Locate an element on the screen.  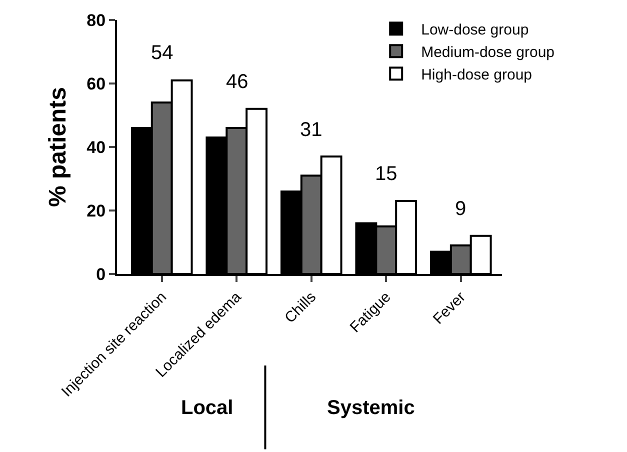
y-tick-label: 20 is located at coordinates (96, 210).